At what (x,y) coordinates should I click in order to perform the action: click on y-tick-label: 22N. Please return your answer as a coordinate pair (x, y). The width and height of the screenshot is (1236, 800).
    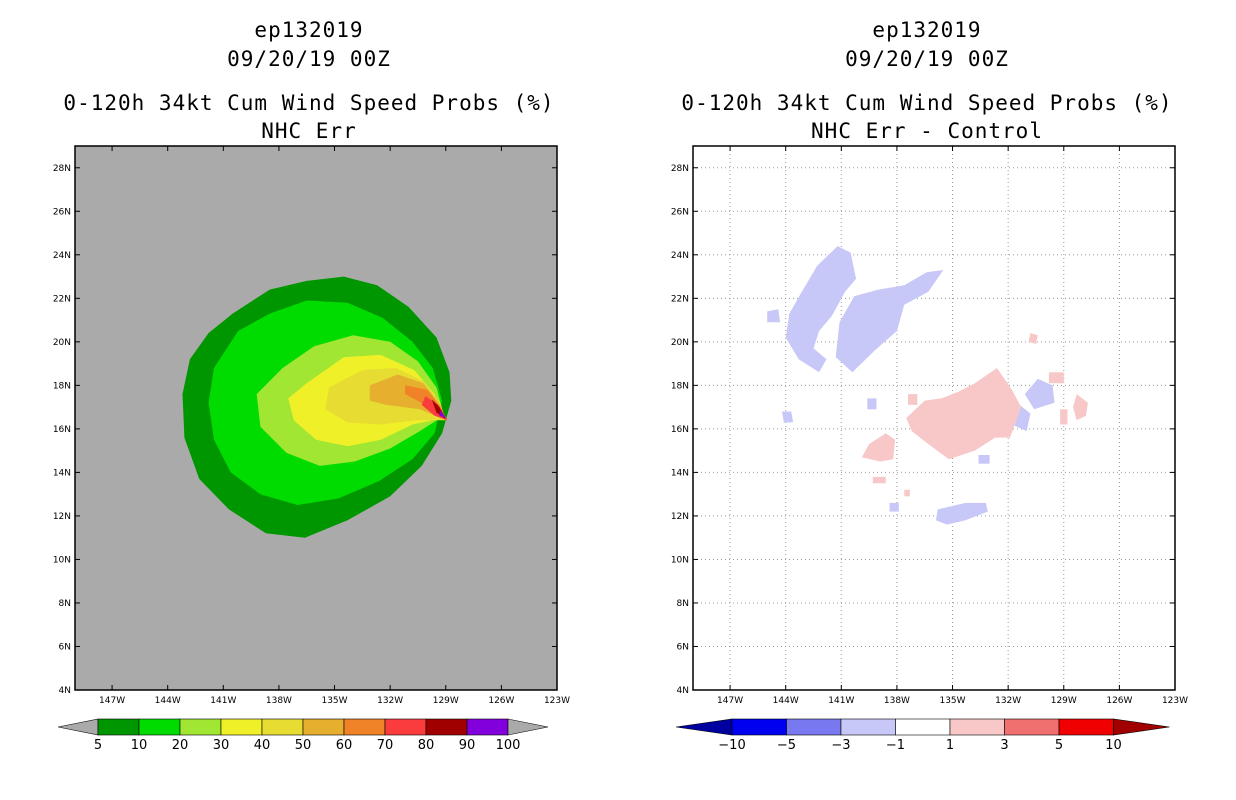
    Looking at the image, I should click on (62, 299).